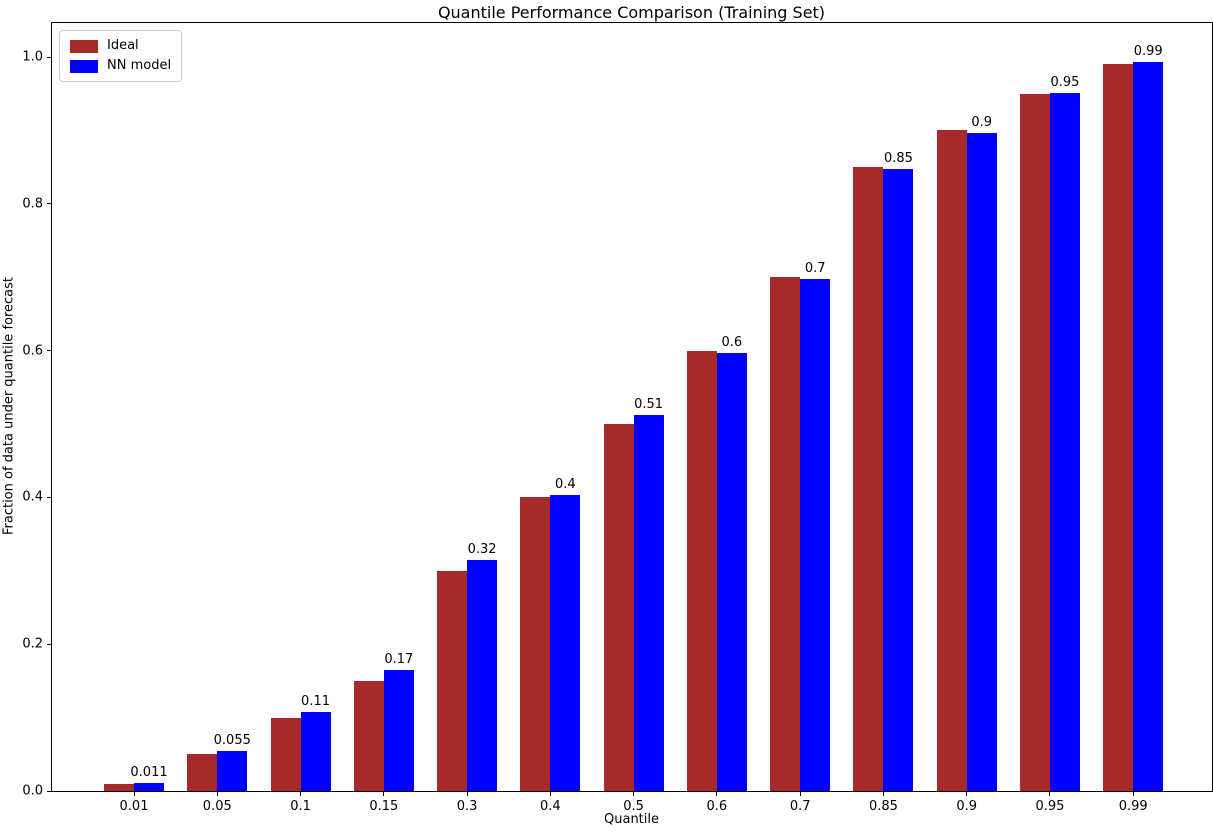  I want to click on bar-value-label: 0.4, so click(565, 485).